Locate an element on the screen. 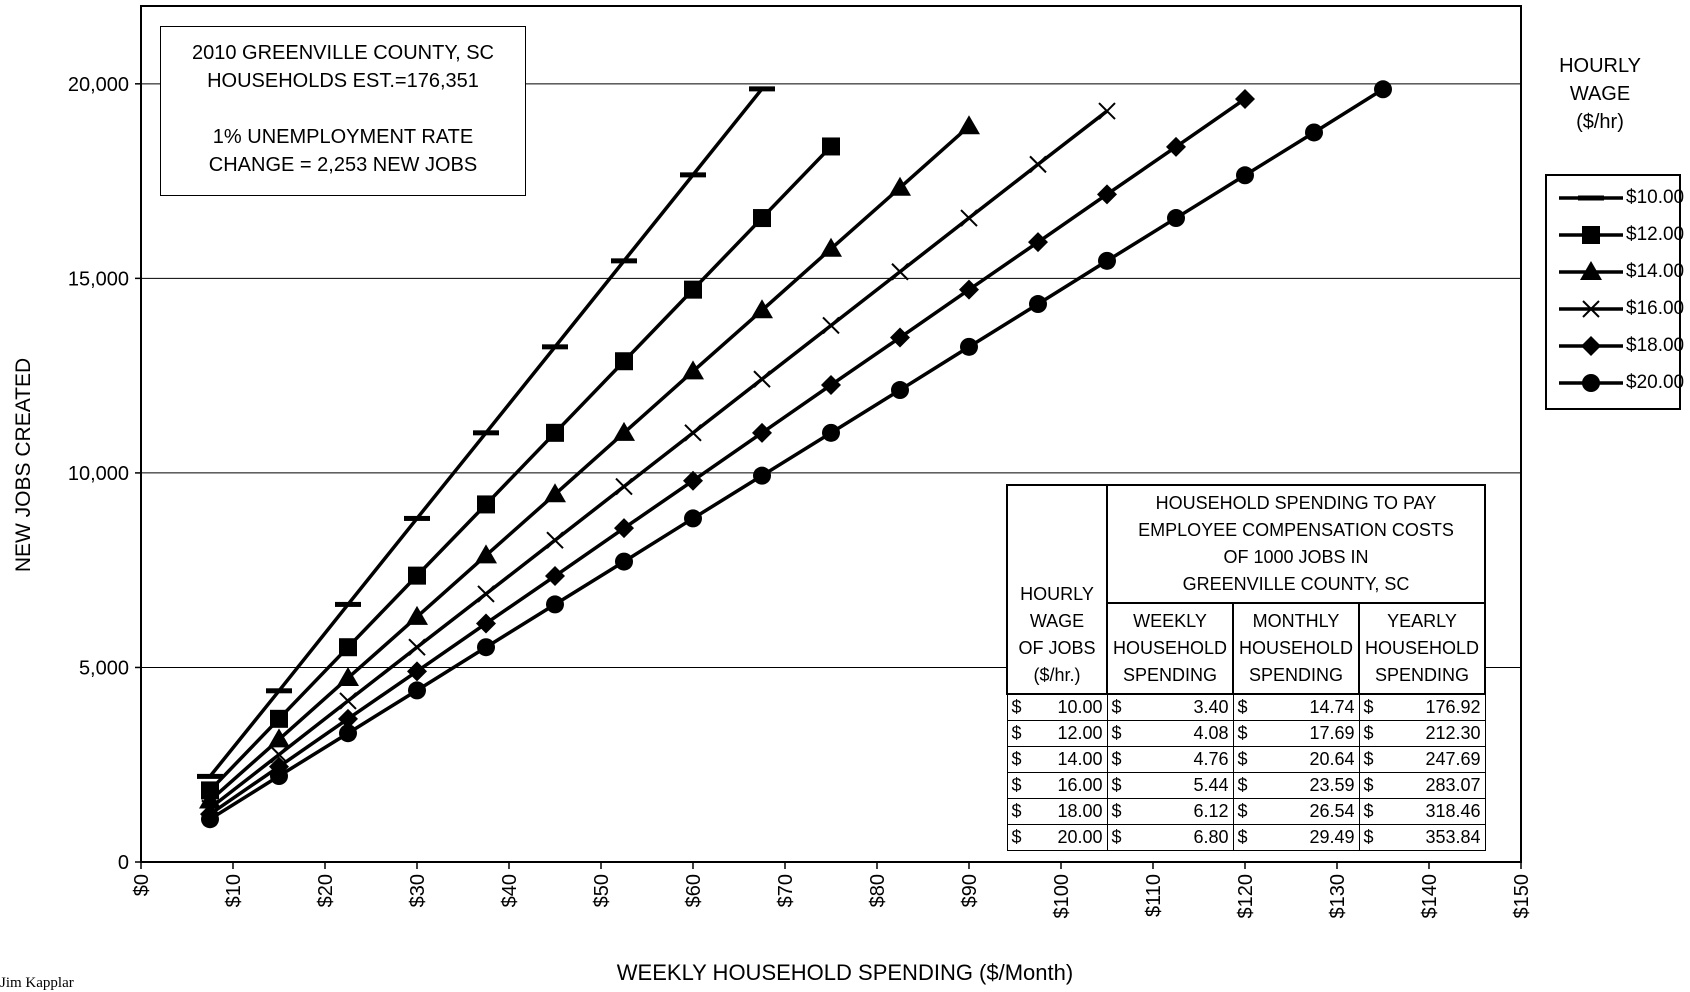 The image size is (1690, 992). table-col2-header: MONTHLY HOUSEHOLD SPENDING is located at coordinates (1296, 648).